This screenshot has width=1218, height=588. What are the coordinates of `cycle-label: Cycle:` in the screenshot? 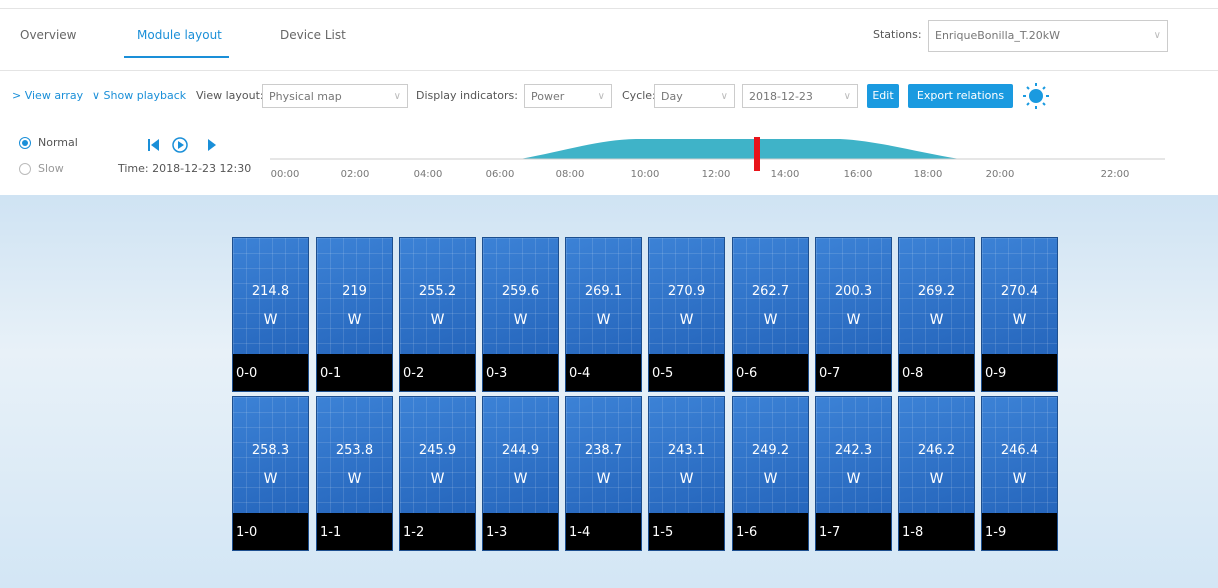 It's located at (639, 95).